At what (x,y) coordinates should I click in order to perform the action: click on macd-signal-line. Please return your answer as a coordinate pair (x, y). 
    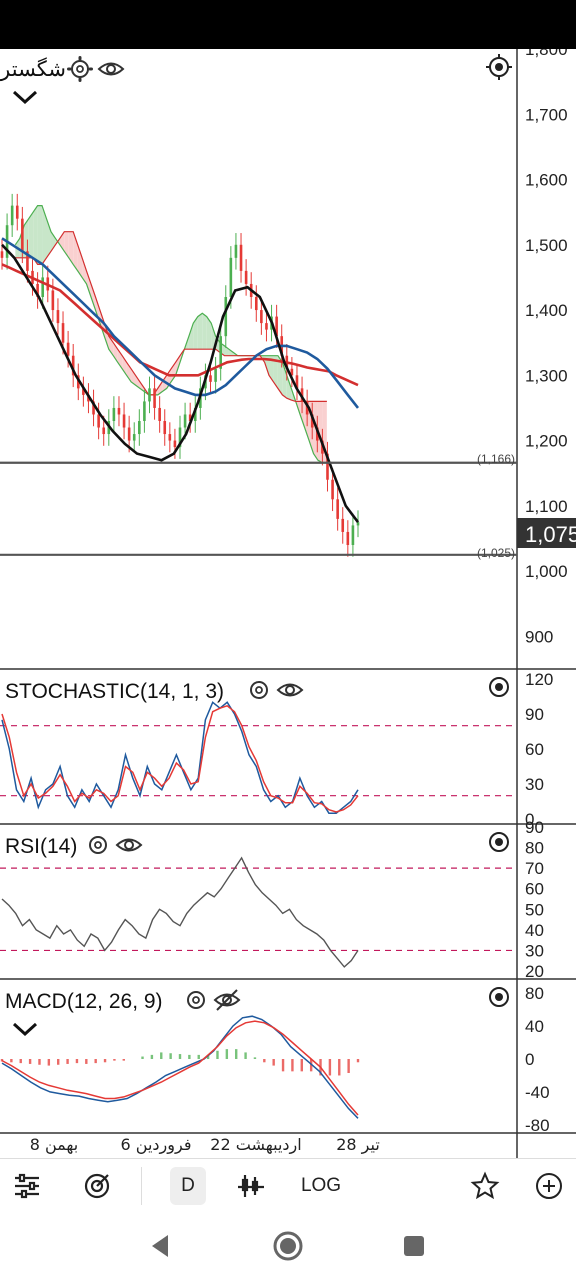
    Looking at the image, I should click on (180, 1068).